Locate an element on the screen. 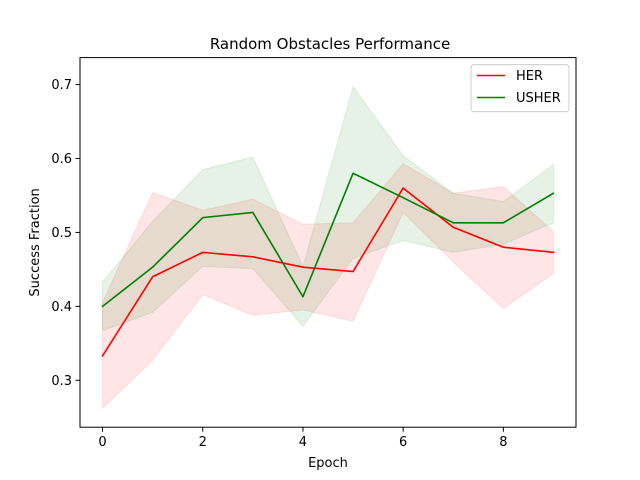 Image resolution: width=640 pixels, height=480 pixels. y-axis-ticks: 0.3 0.4 0.5 0.6 0.7 is located at coordinates (65, 233).